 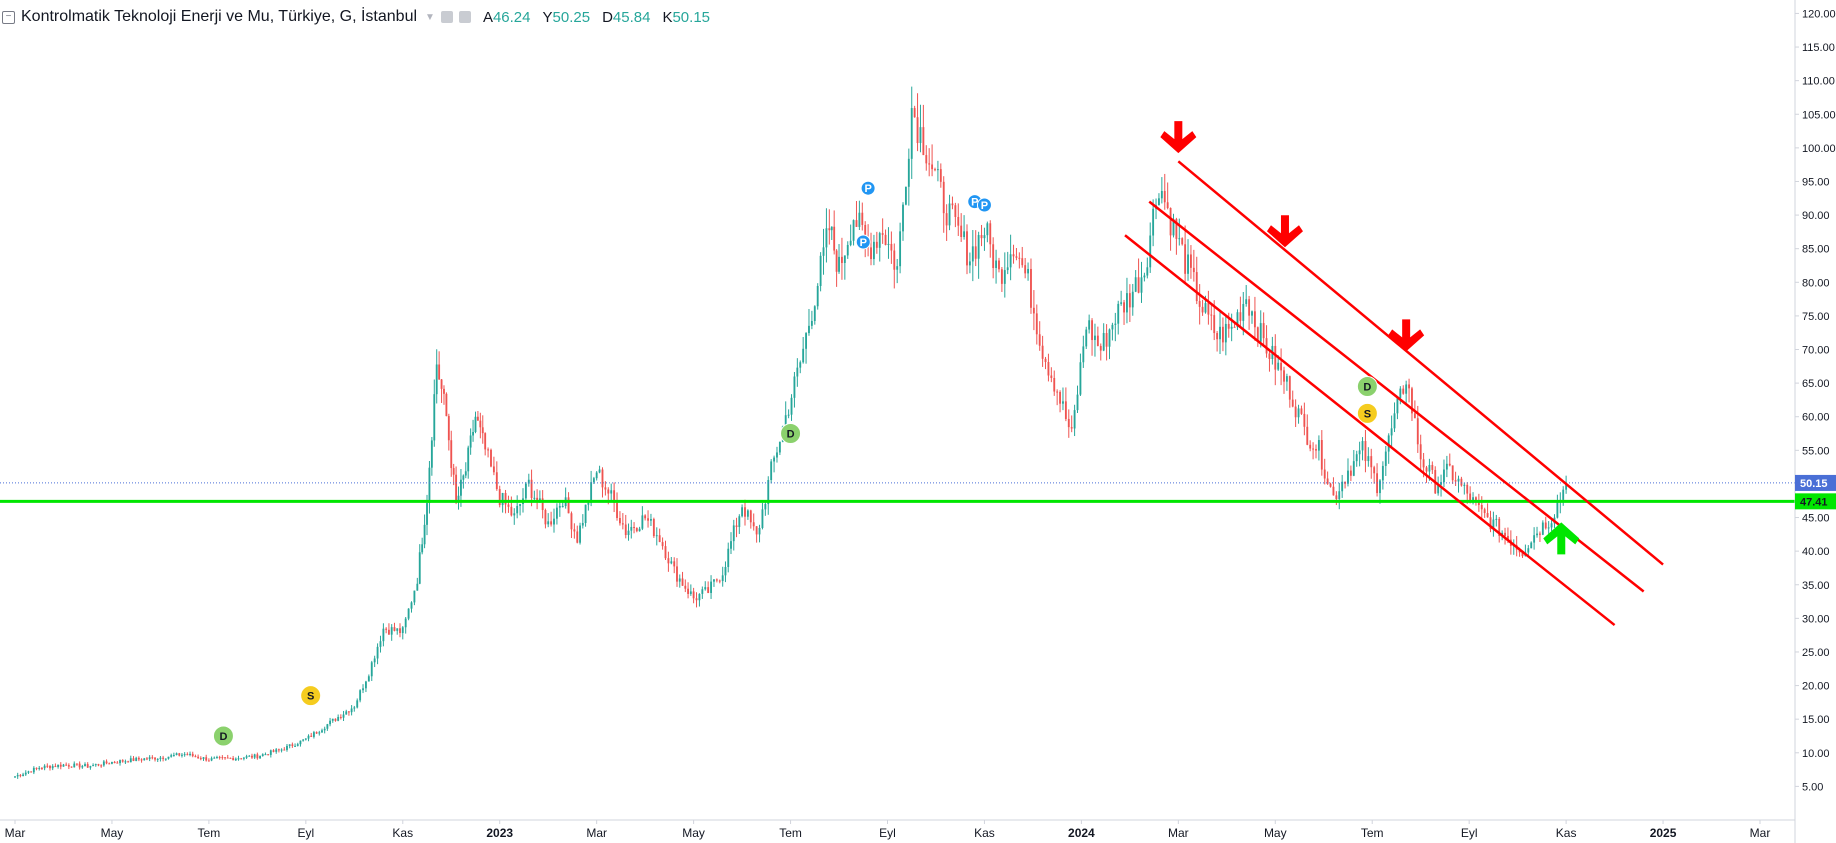 I want to click on support-tag, so click(x=1815, y=501).